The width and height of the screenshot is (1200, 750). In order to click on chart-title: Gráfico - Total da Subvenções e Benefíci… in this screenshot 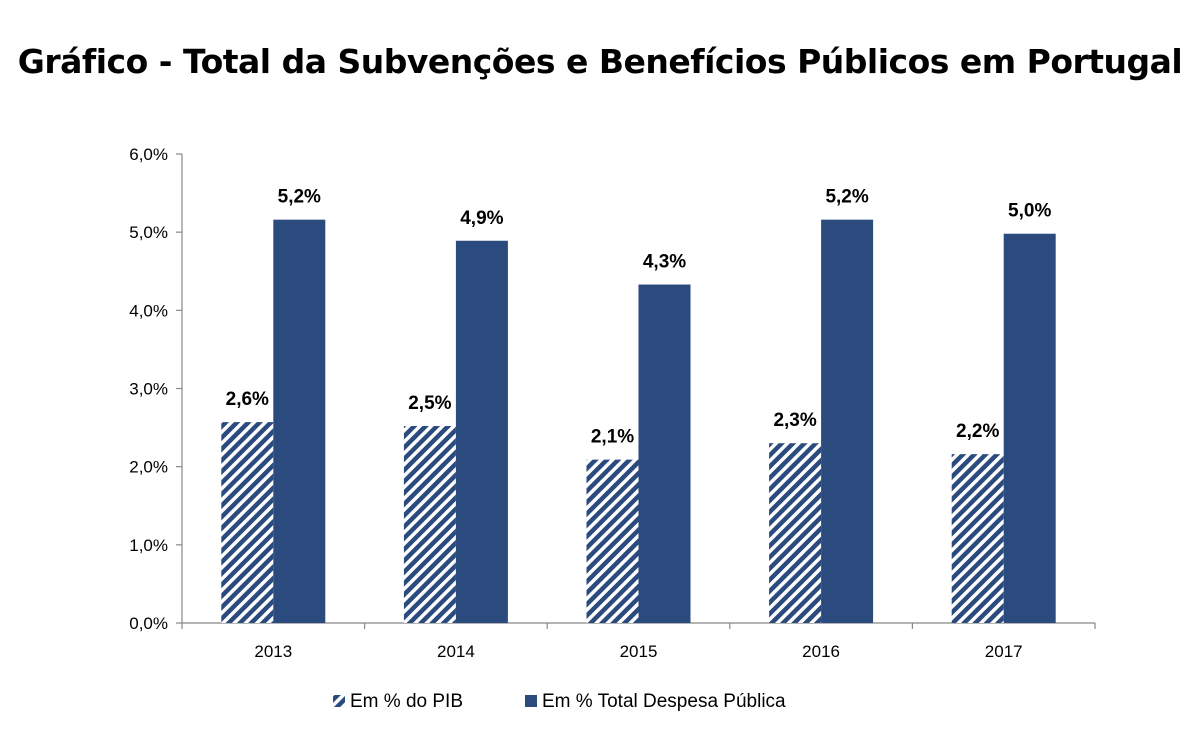, I will do `click(600, 61)`.